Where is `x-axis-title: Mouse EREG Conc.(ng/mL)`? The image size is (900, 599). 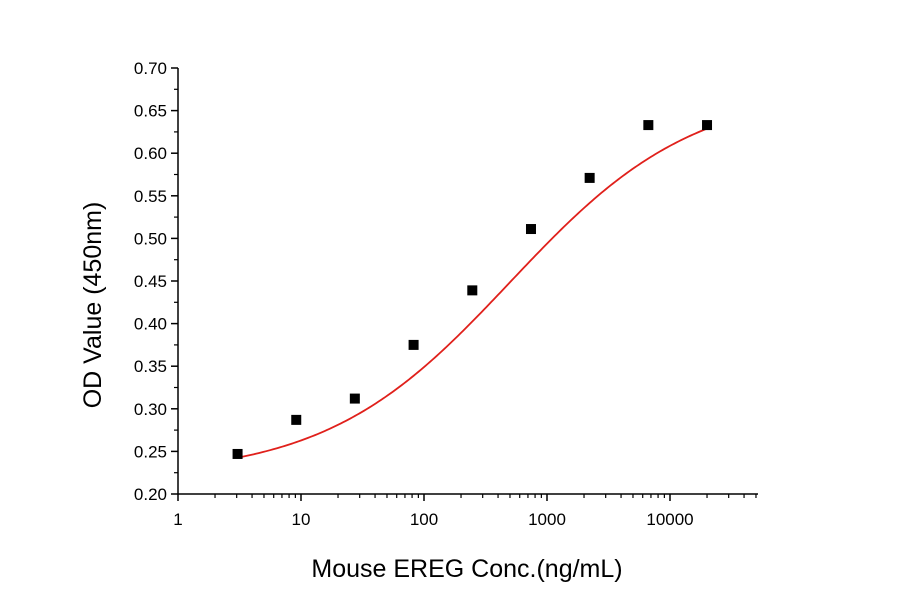 x-axis-title: Mouse EREG Conc.(ng/mL) is located at coordinates (466, 569).